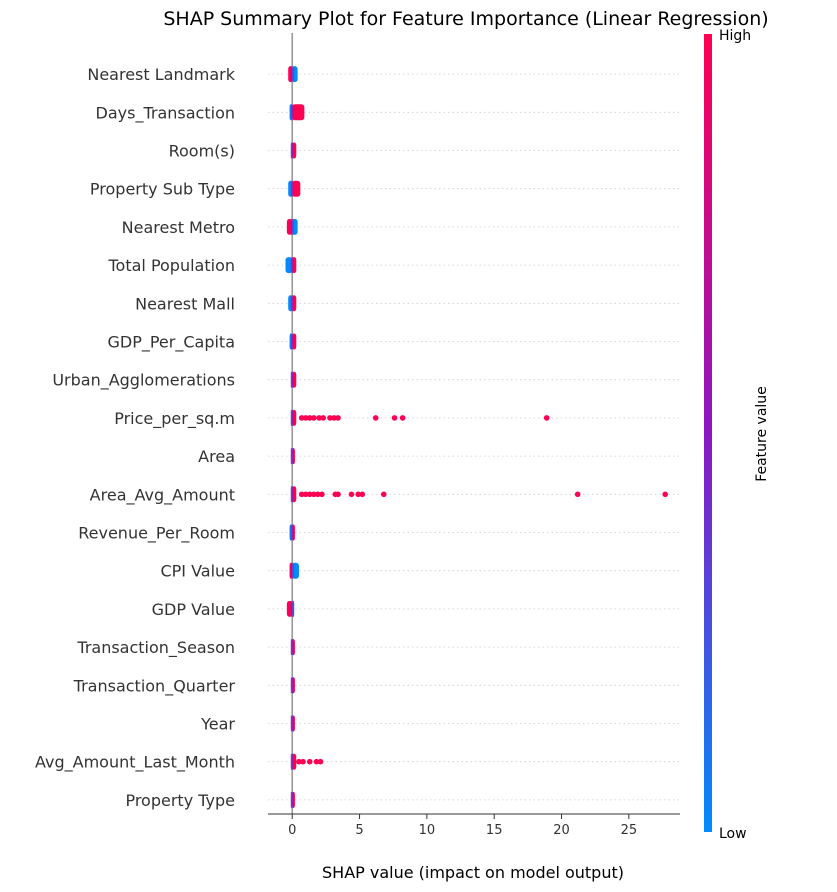 The width and height of the screenshot is (837, 892). Describe the element at coordinates (135, 763) in the screenshot. I see `feature-label: Avg_Amount_Last_Month` at that location.